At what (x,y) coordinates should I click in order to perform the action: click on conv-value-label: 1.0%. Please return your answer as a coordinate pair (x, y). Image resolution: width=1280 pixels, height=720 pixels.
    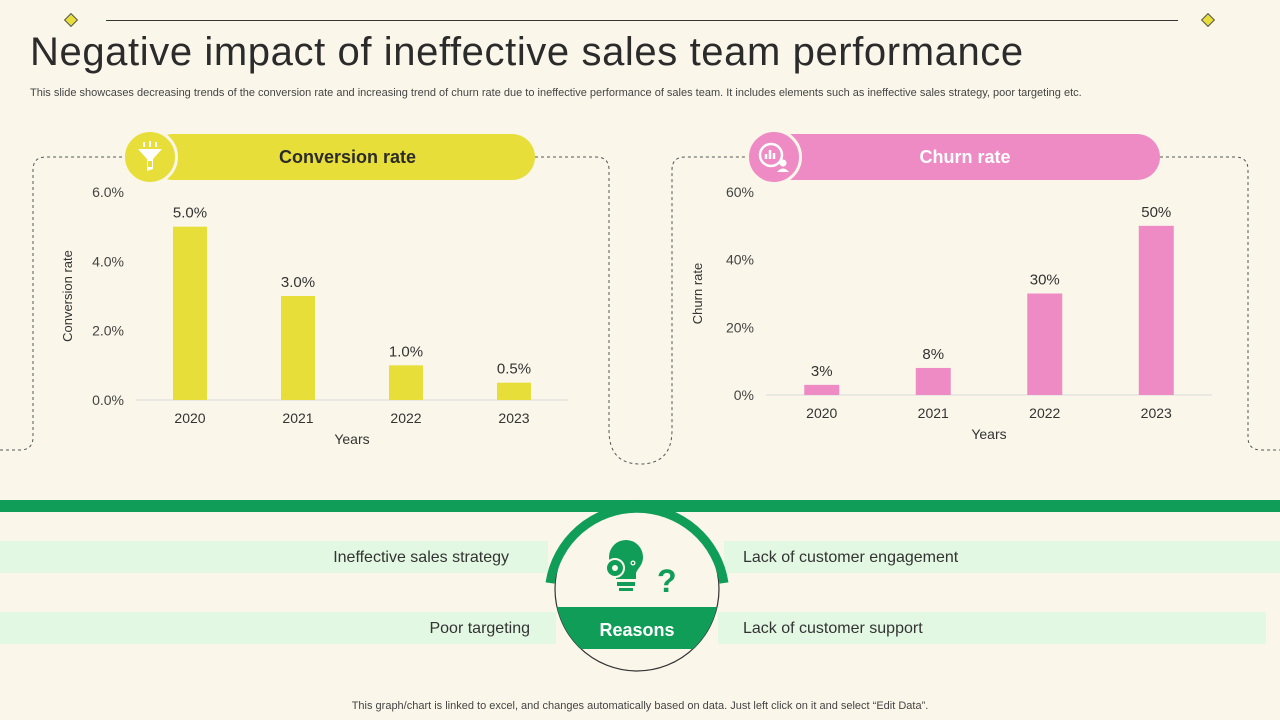
    Looking at the image, I should click on (406, 351).